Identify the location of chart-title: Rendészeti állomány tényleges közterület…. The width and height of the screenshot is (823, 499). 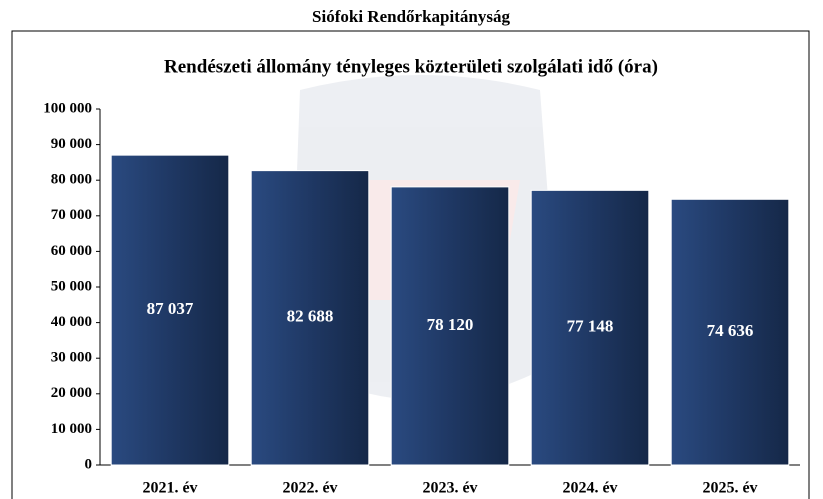
(411, 66).